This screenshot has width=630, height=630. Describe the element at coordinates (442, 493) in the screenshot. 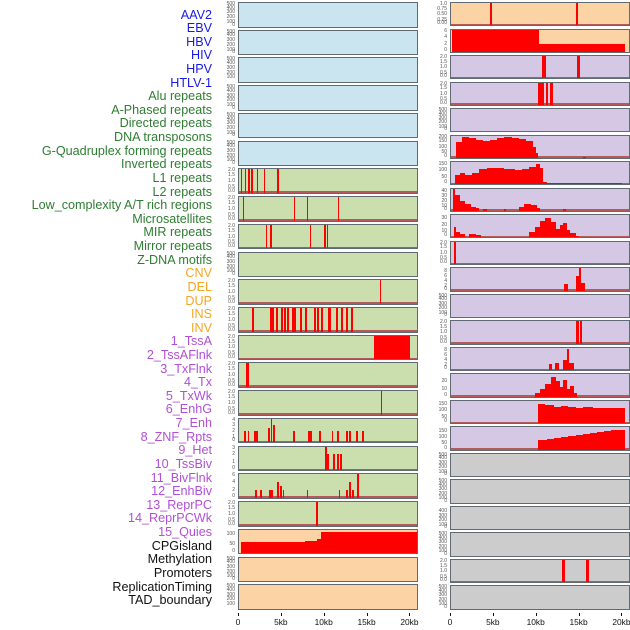

I see `track-R19-ytick: 200` at that location.